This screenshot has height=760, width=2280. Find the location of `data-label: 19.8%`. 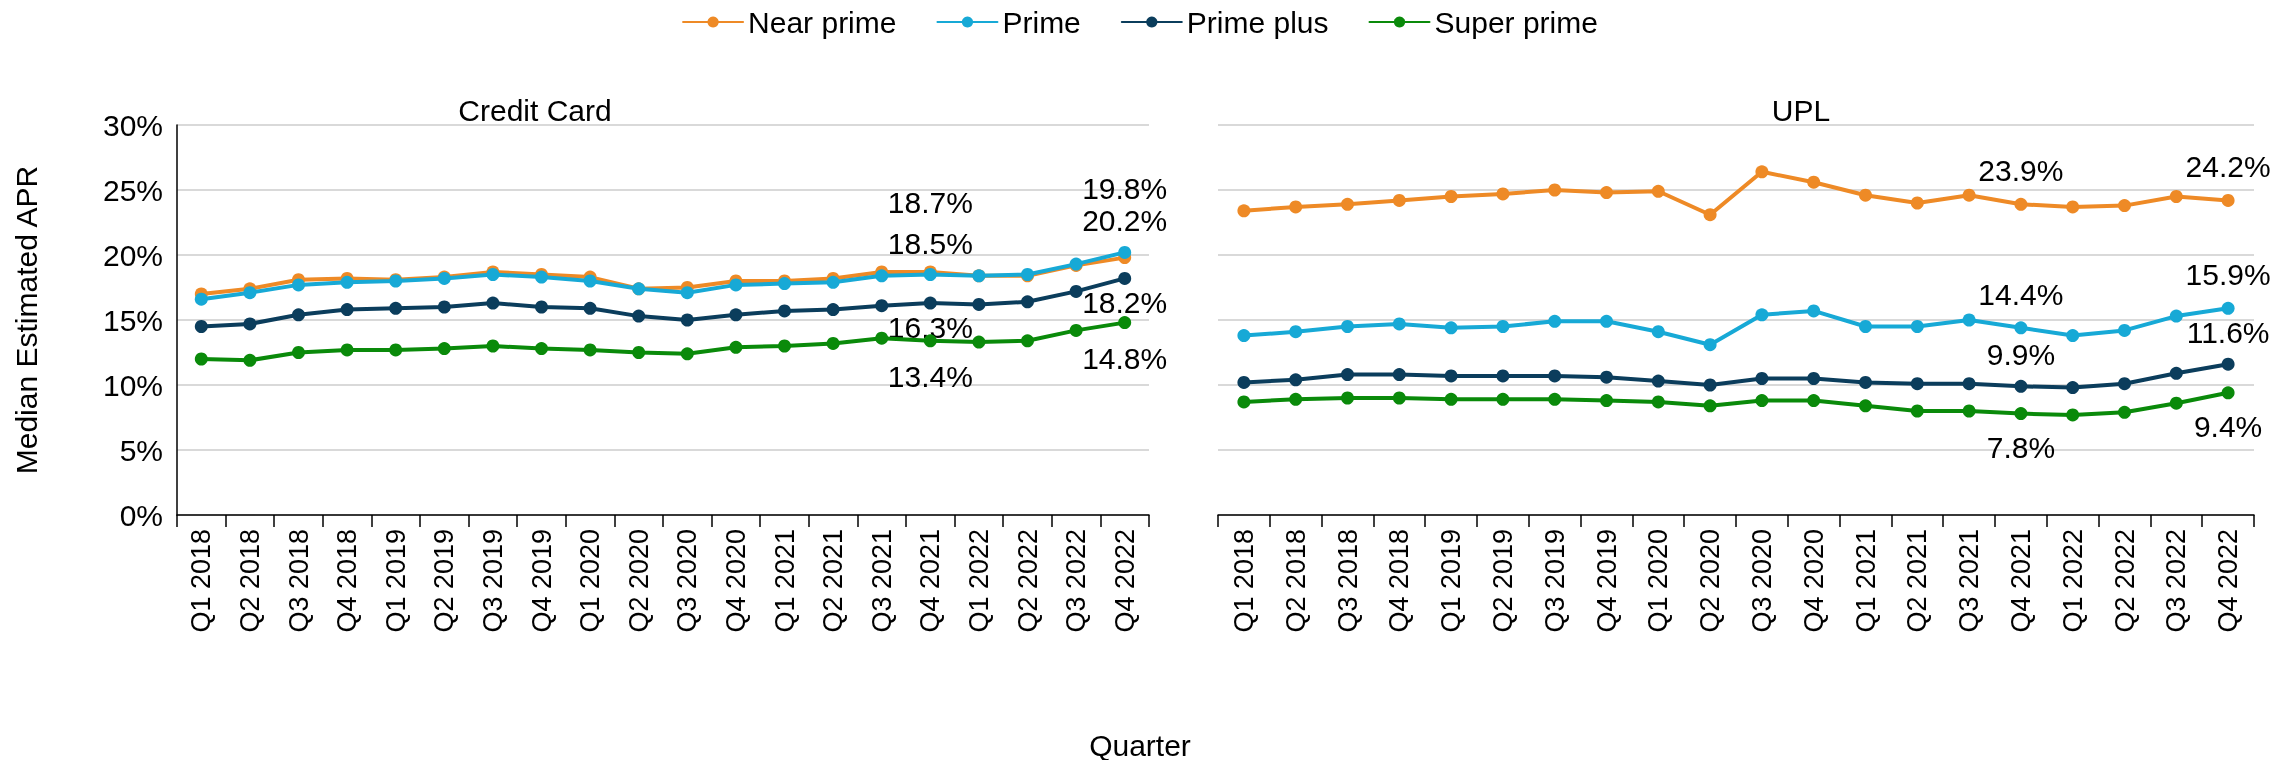

data-label: 19.8% is located at coordinates (1125, 188).